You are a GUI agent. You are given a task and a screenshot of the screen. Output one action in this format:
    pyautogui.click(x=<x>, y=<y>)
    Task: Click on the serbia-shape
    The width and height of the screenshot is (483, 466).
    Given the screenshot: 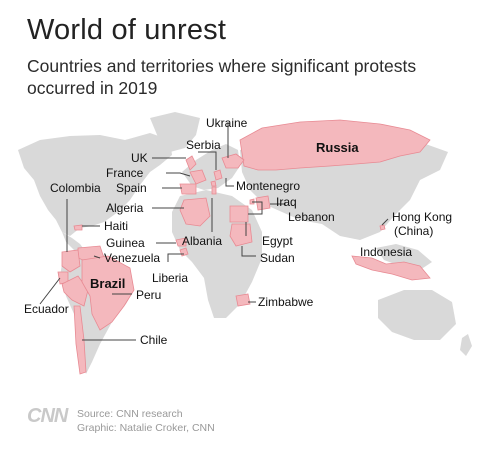 What is the action you would take?
    pyautogui.click(x=218, y=175)
    